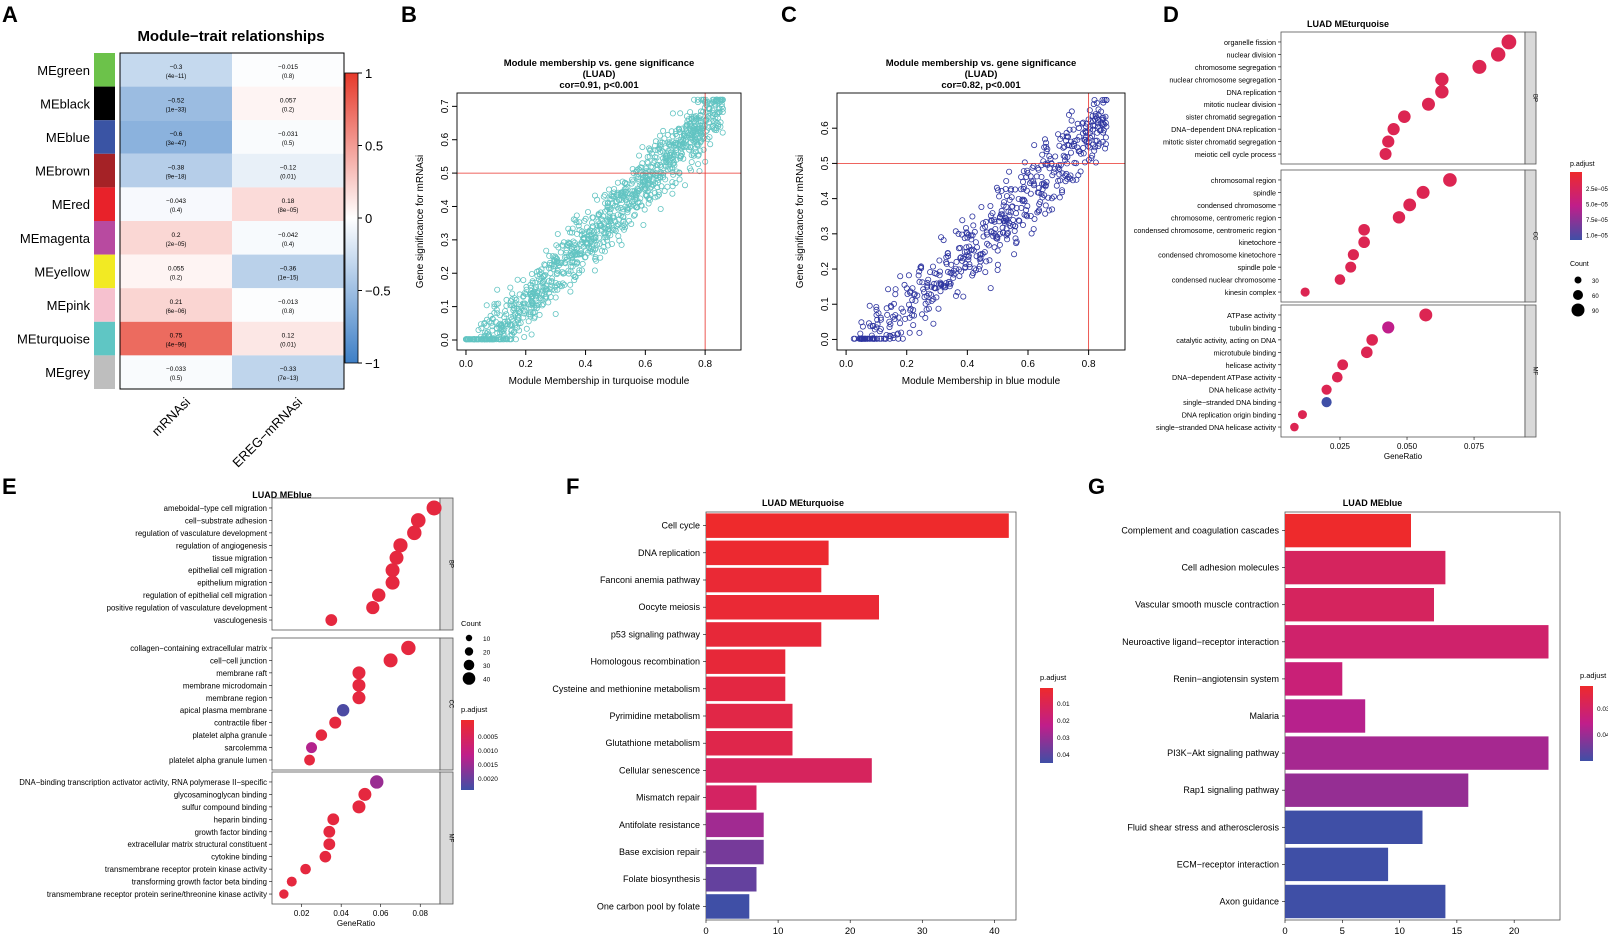 This screenshot has width=1608, height=934. Describe the element at coordinates (645, 364) in the screenshot. I see `x-tick-label: 0.6` at that location.